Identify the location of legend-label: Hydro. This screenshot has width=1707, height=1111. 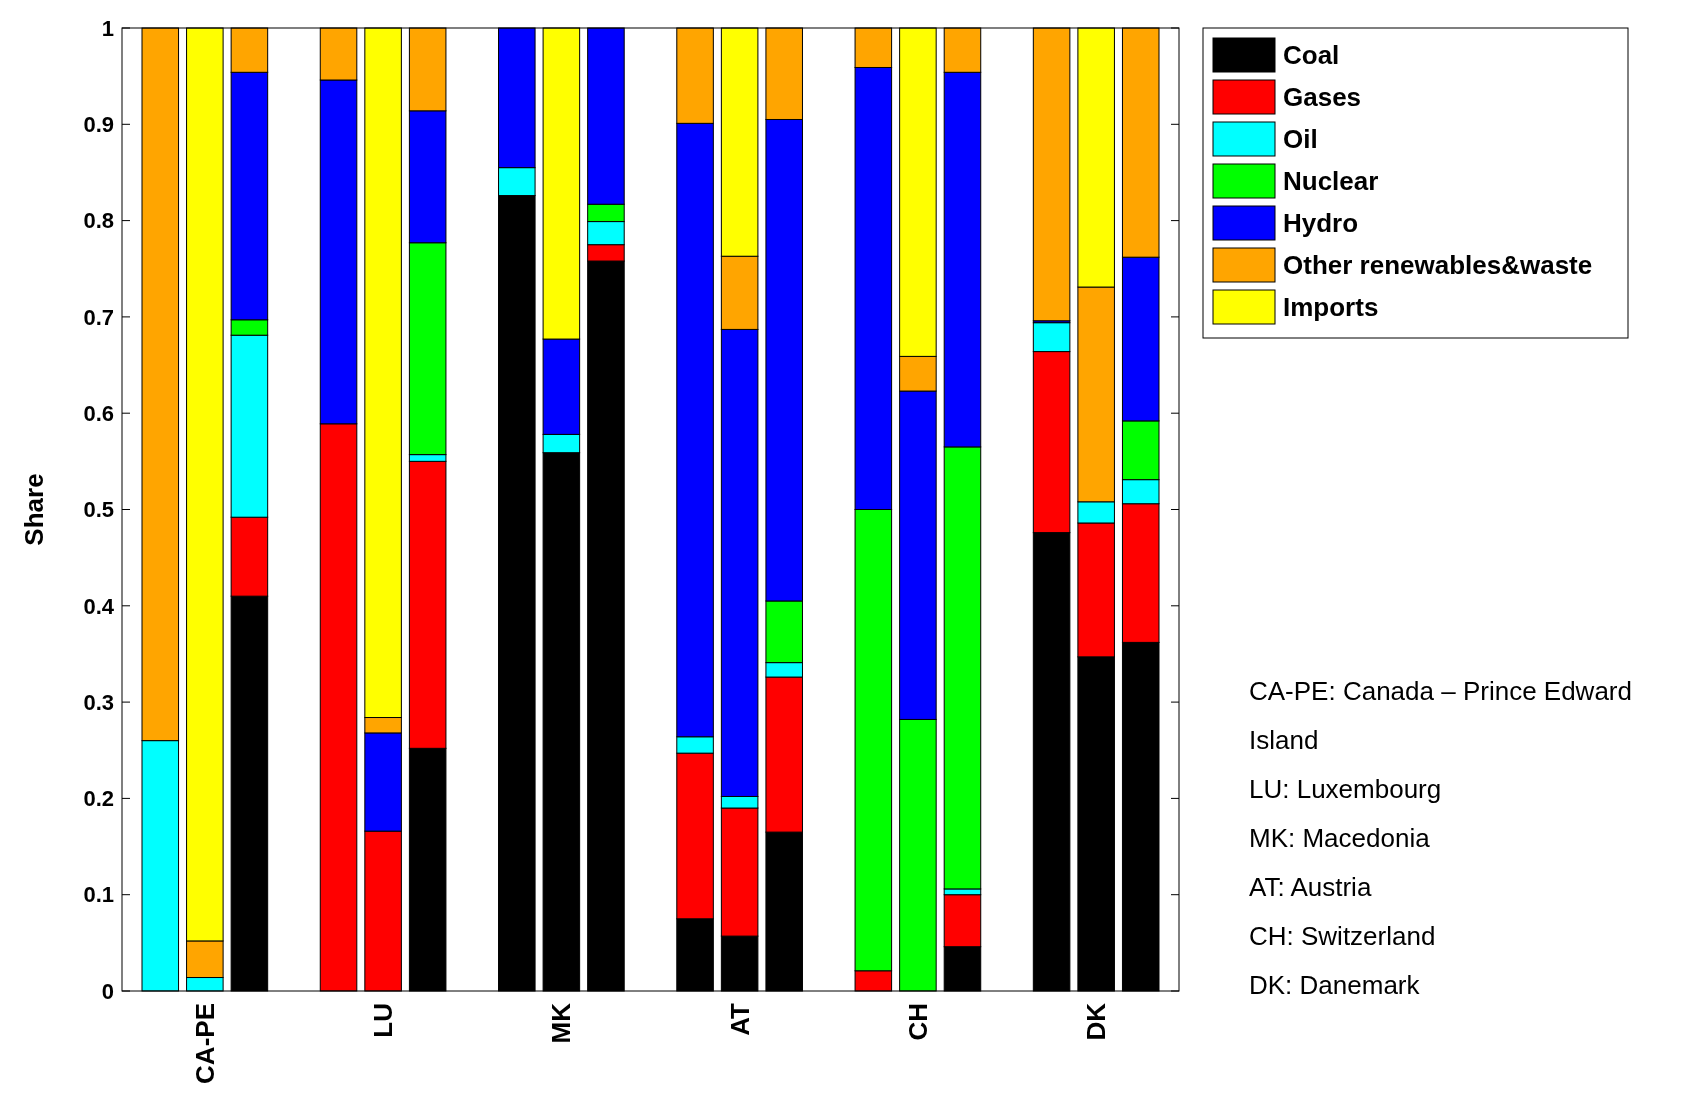
(1321, 223).